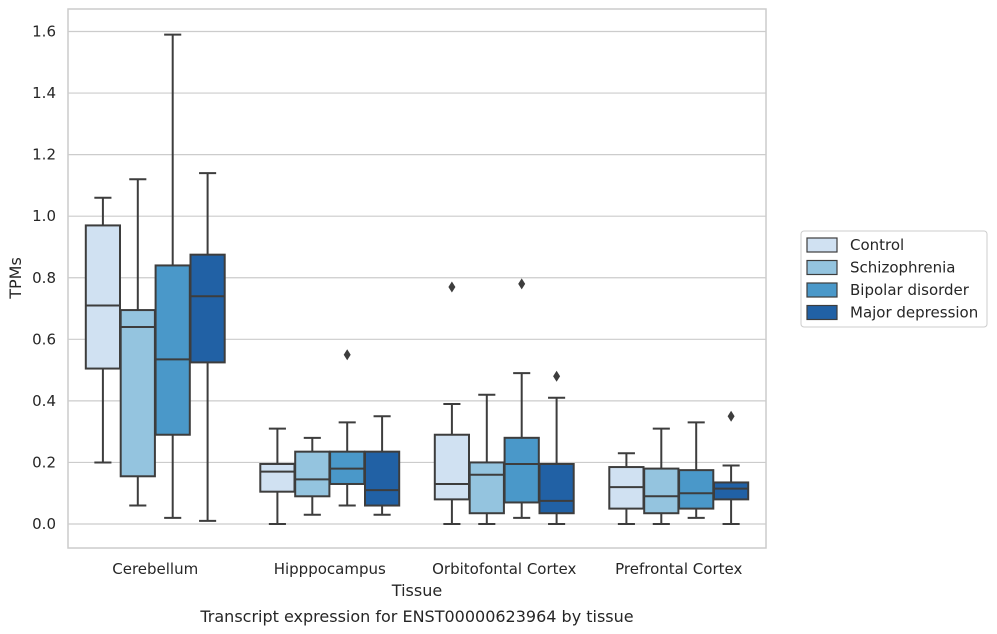  I want to click on y-tick-labels: 0.0 0.2 0.4 0.6 0.8 1.0 1.2 1.4 1.6, so click(44, 278).